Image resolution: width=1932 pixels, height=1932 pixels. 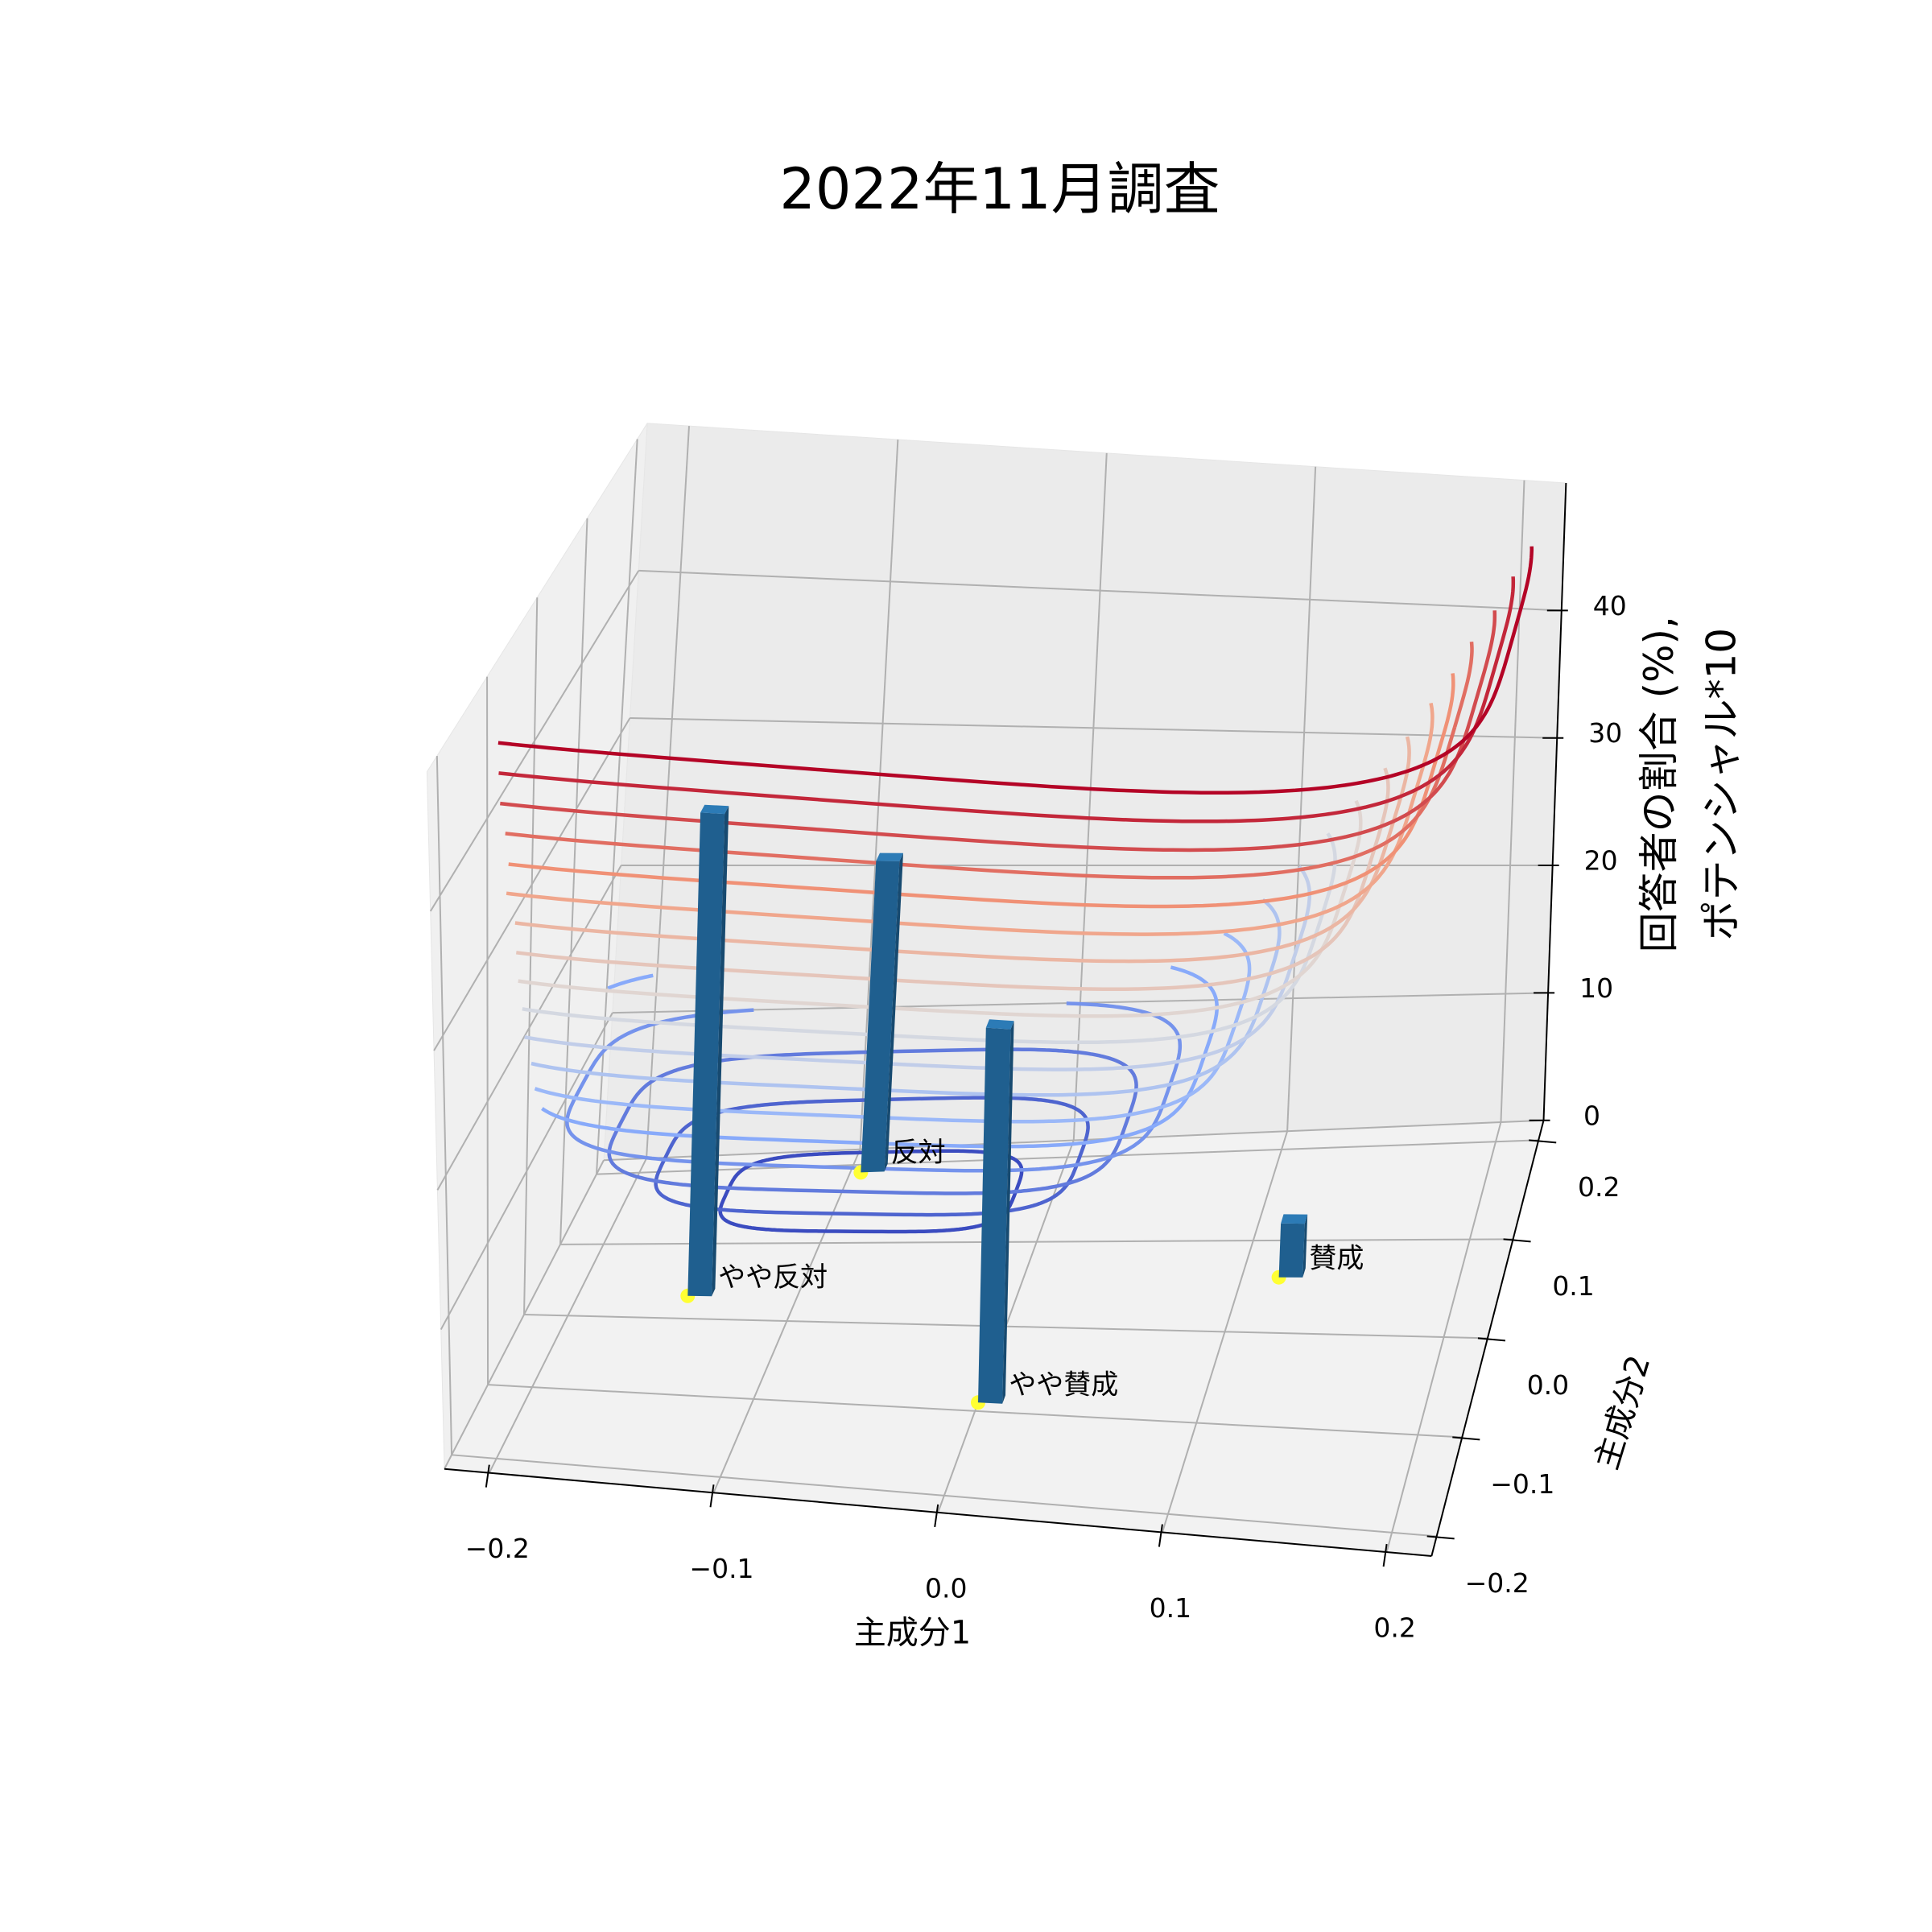 I want to click on x-tick-label: 0.1, so click(x=1170, y=1608).